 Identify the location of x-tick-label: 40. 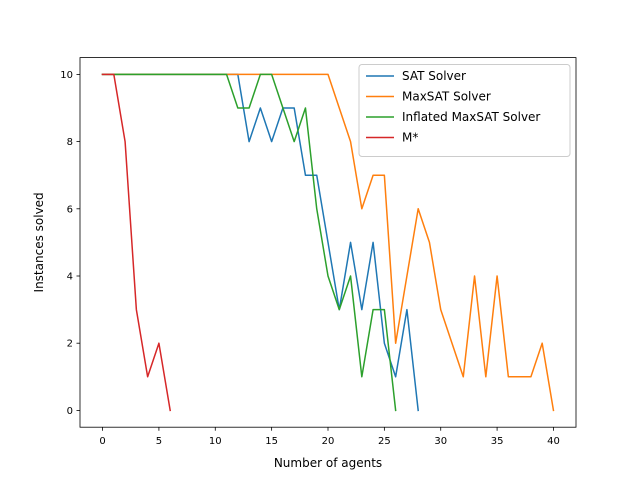
(553, 441).